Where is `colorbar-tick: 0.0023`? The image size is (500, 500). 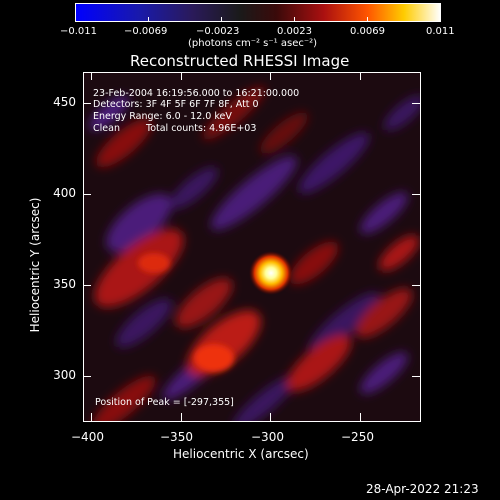
colorbar-tick: 0.0023 is located at coordinates (294, 31).